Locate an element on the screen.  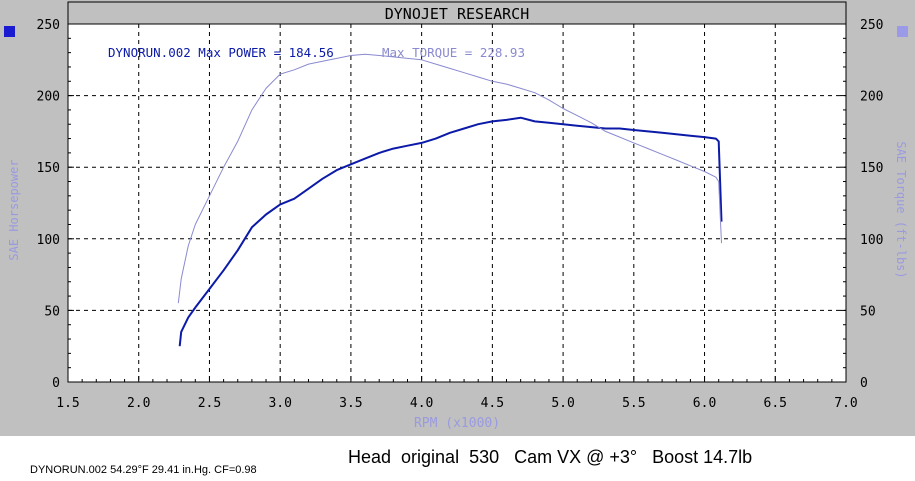
x-tick-label: 6.5 is located at coordinates (775, 403).